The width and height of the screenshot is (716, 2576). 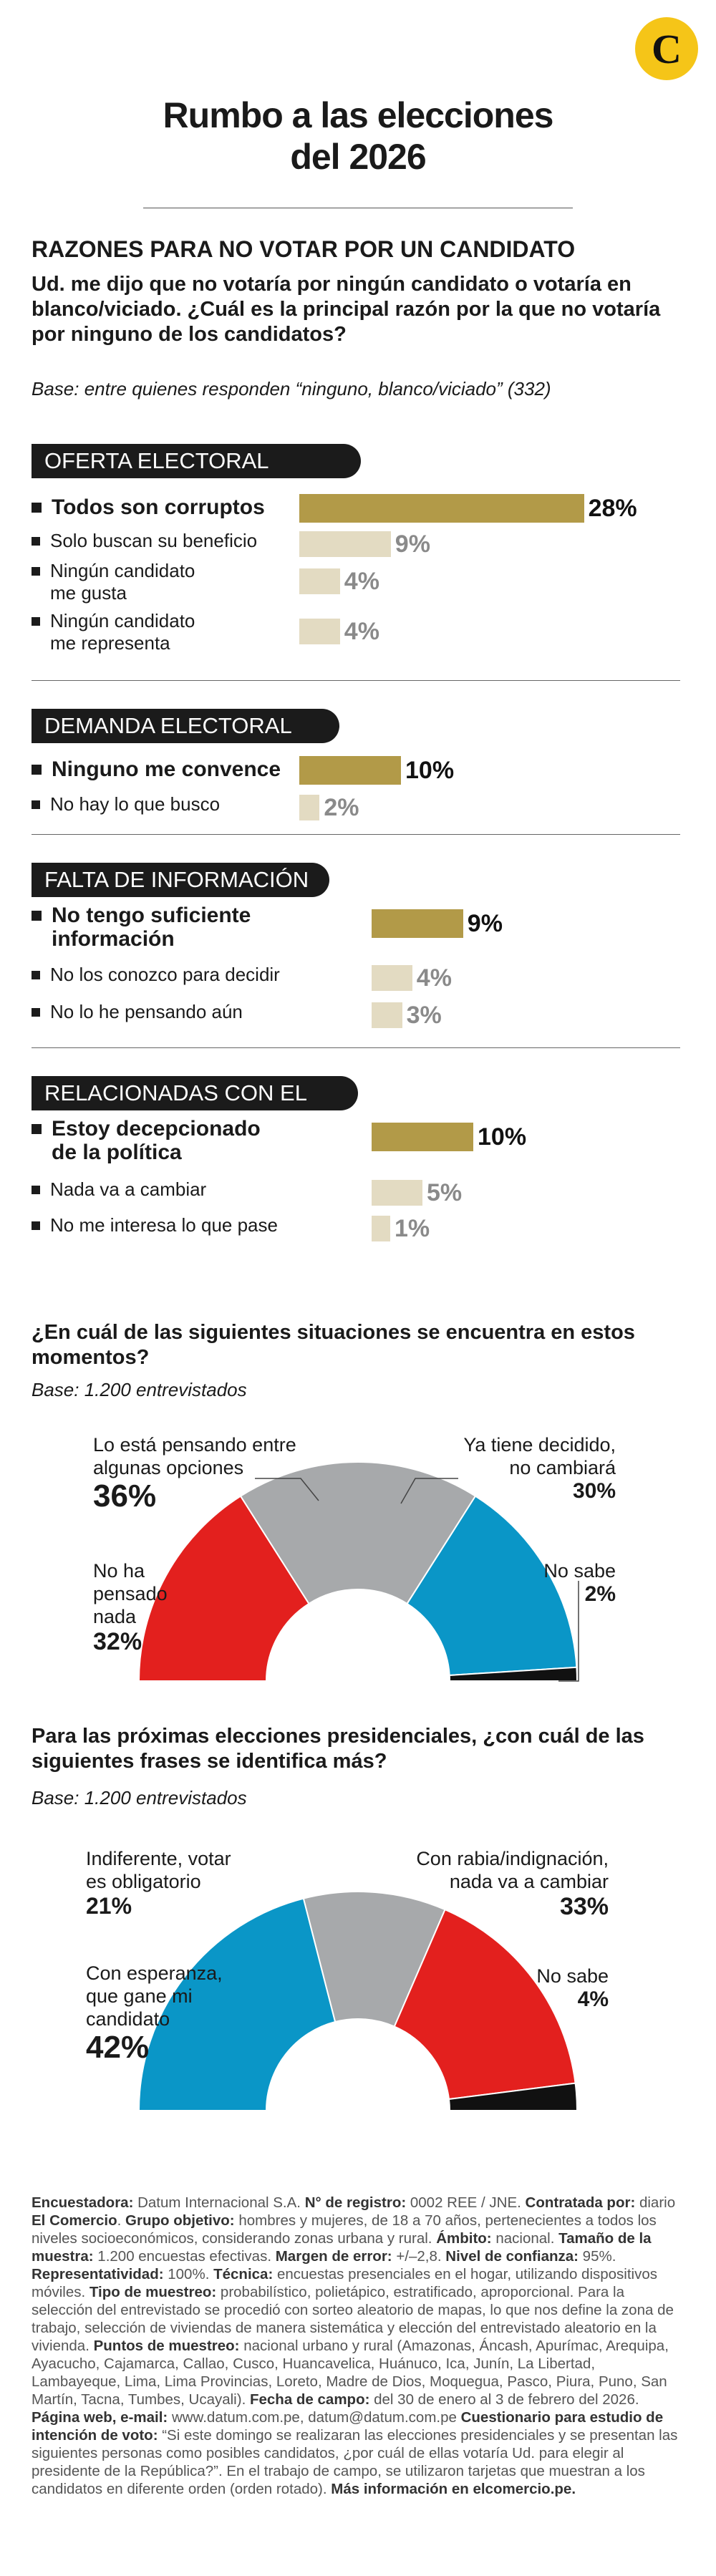 I want to click on value-label-todos-son-corruptos: 28%, so click(x=612, y=509).